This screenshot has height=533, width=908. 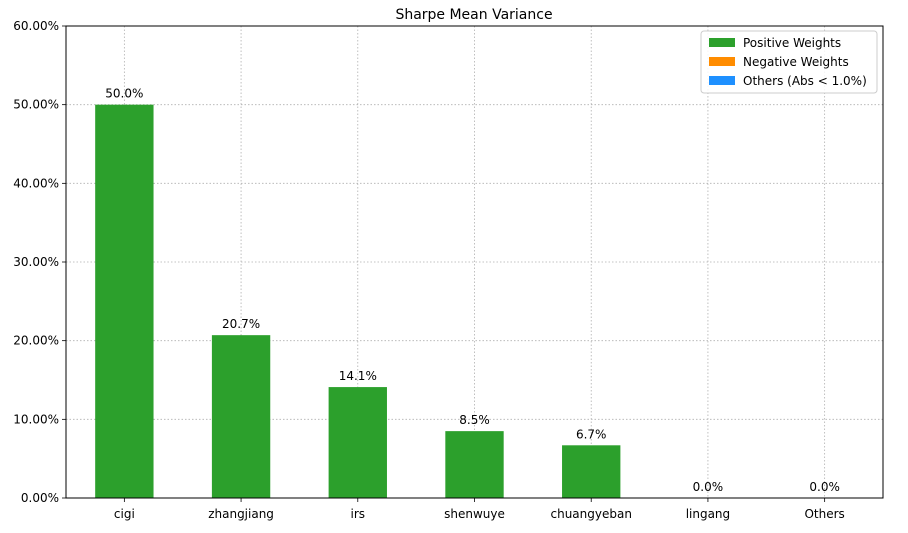 What do you see at coordinates (474, 420) in the screenshot?
I see `data-label: 8.5%` at bounding box center [474, 420].